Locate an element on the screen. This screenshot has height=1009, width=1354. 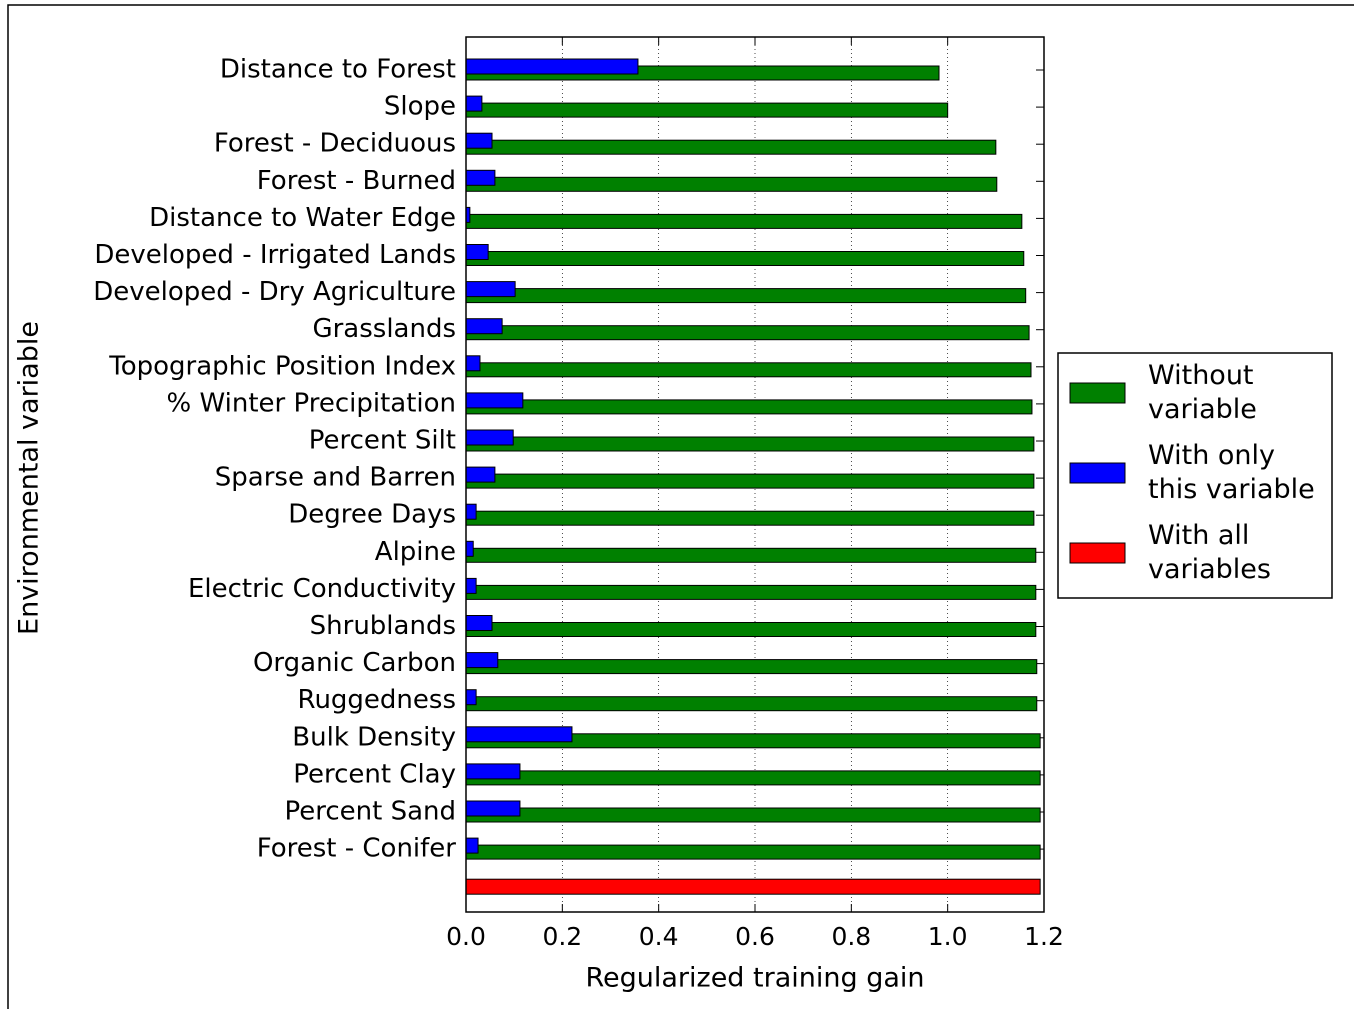
y-tick-label: Forest - Deciduous is located at coordinates (335, 144).